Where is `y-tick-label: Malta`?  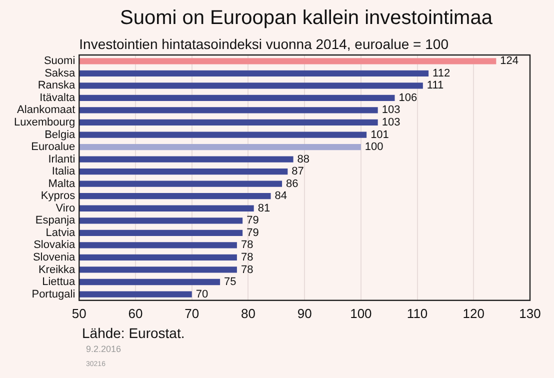 y-tick-label: Malta is located at coordinates (62, 184).